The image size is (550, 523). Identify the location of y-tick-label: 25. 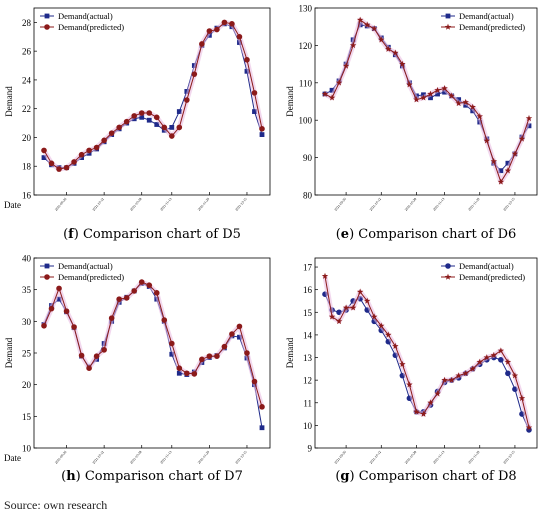
(27, 354).